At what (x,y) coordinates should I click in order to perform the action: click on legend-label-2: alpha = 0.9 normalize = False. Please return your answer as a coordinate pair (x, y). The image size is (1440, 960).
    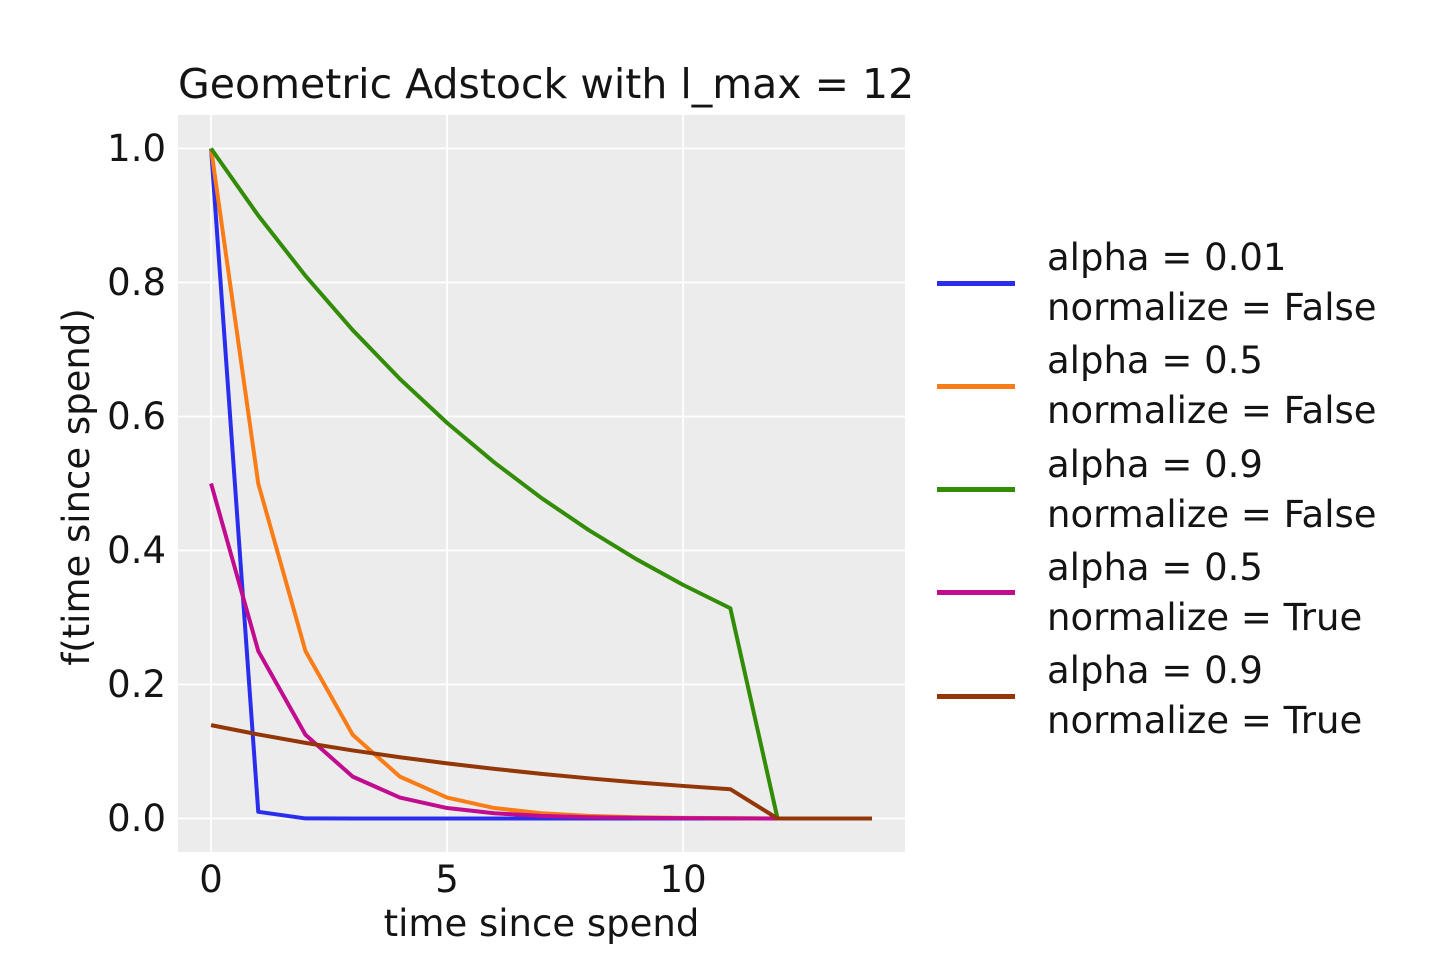
    Looking at the image, I should click on (1212, 489).